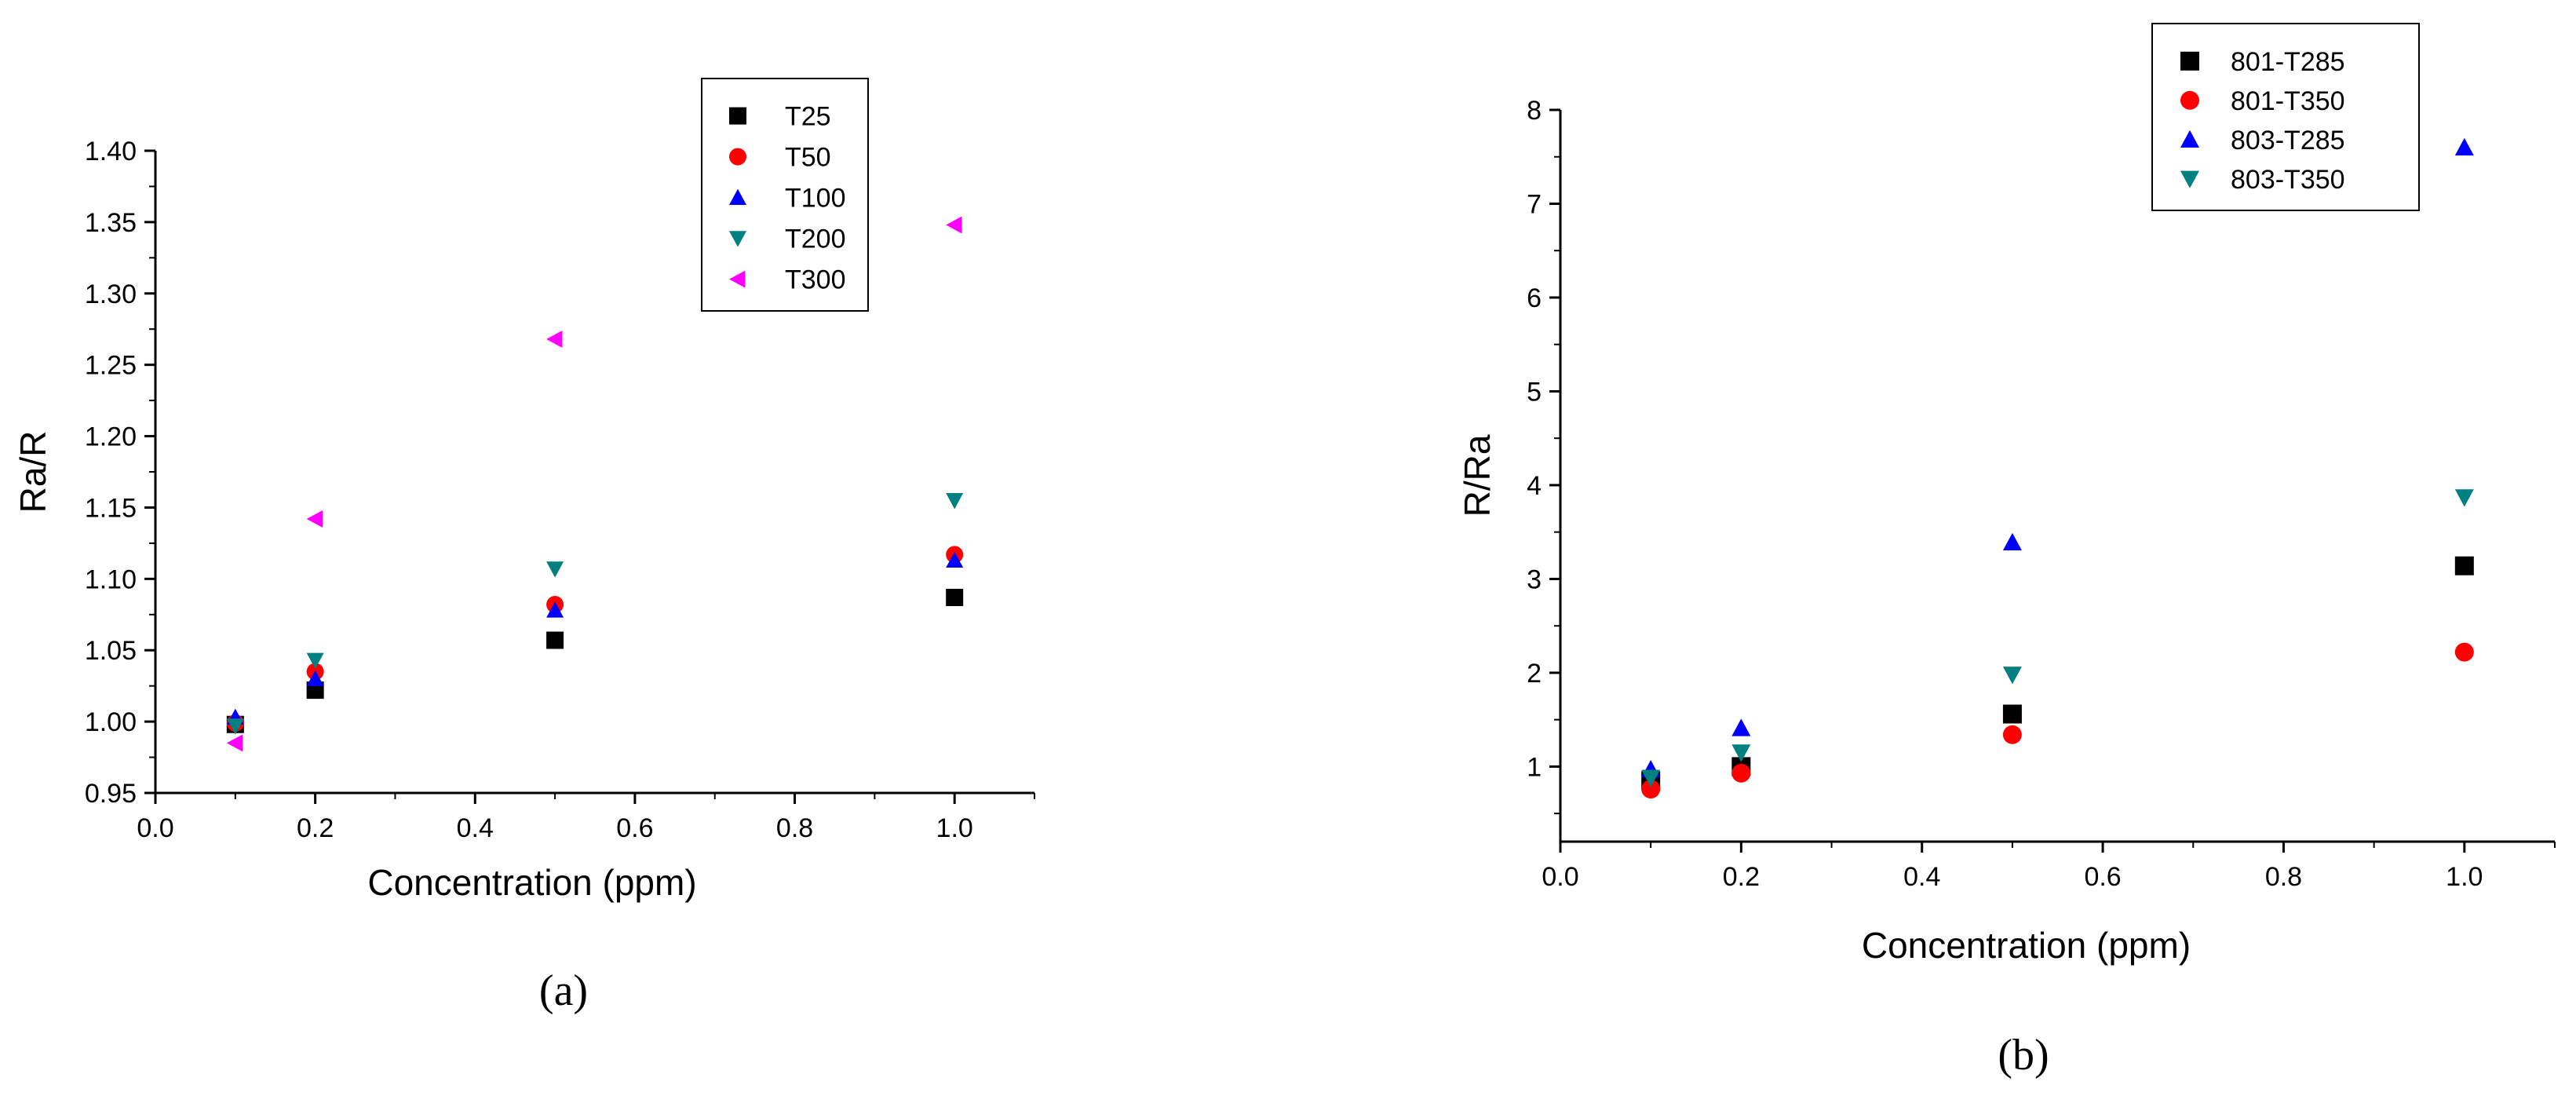 Image resolution: width=2576 pixels, height=1096 pixels. Describe the element at coordinates (563, 990) in the screenshot. I see `panel-caption: (a)` at that location.